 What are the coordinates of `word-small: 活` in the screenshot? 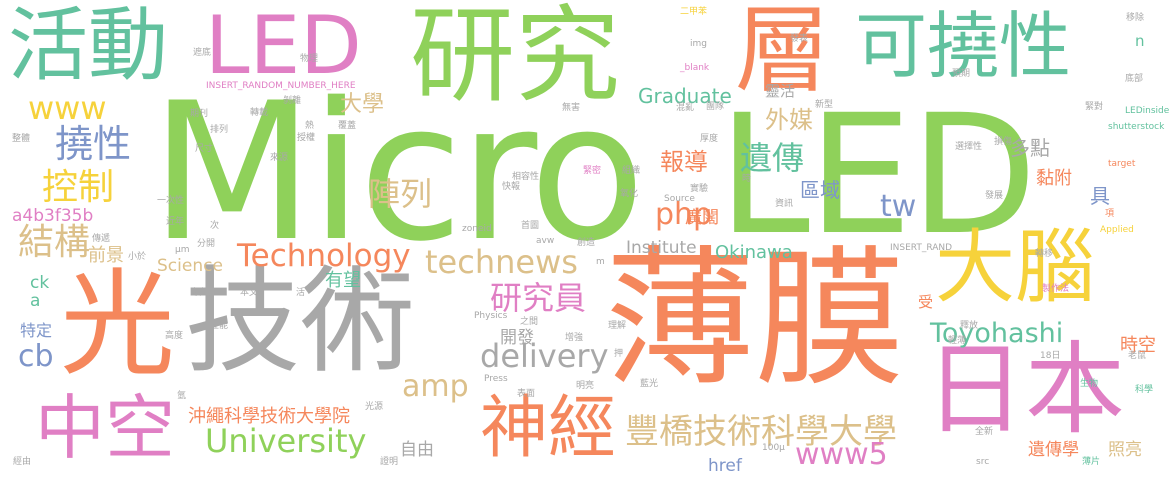 It's located at (301, 293).